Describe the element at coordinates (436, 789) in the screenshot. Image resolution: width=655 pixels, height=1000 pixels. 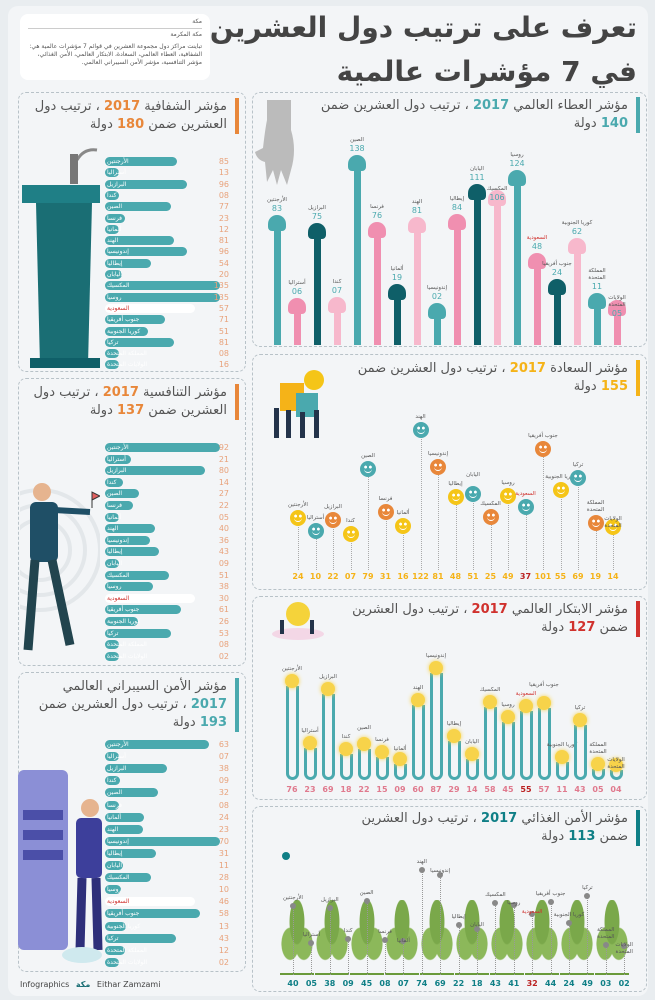
I see `innovation-value: 87` at that location.